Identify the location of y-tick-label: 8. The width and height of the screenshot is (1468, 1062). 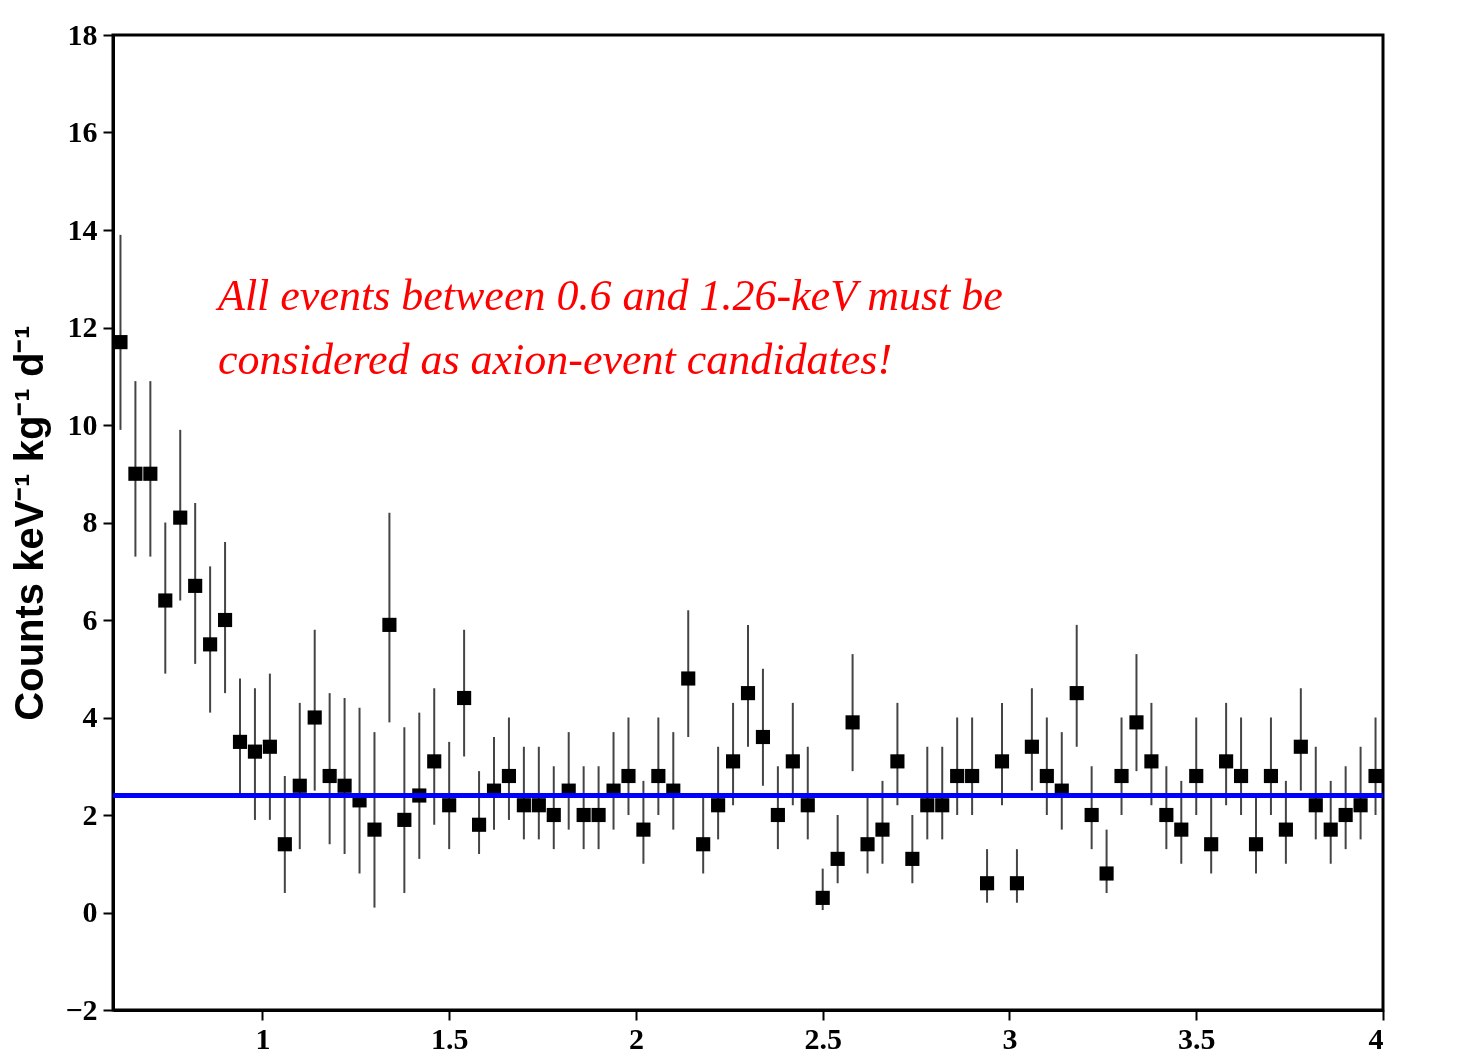
(90, 521).